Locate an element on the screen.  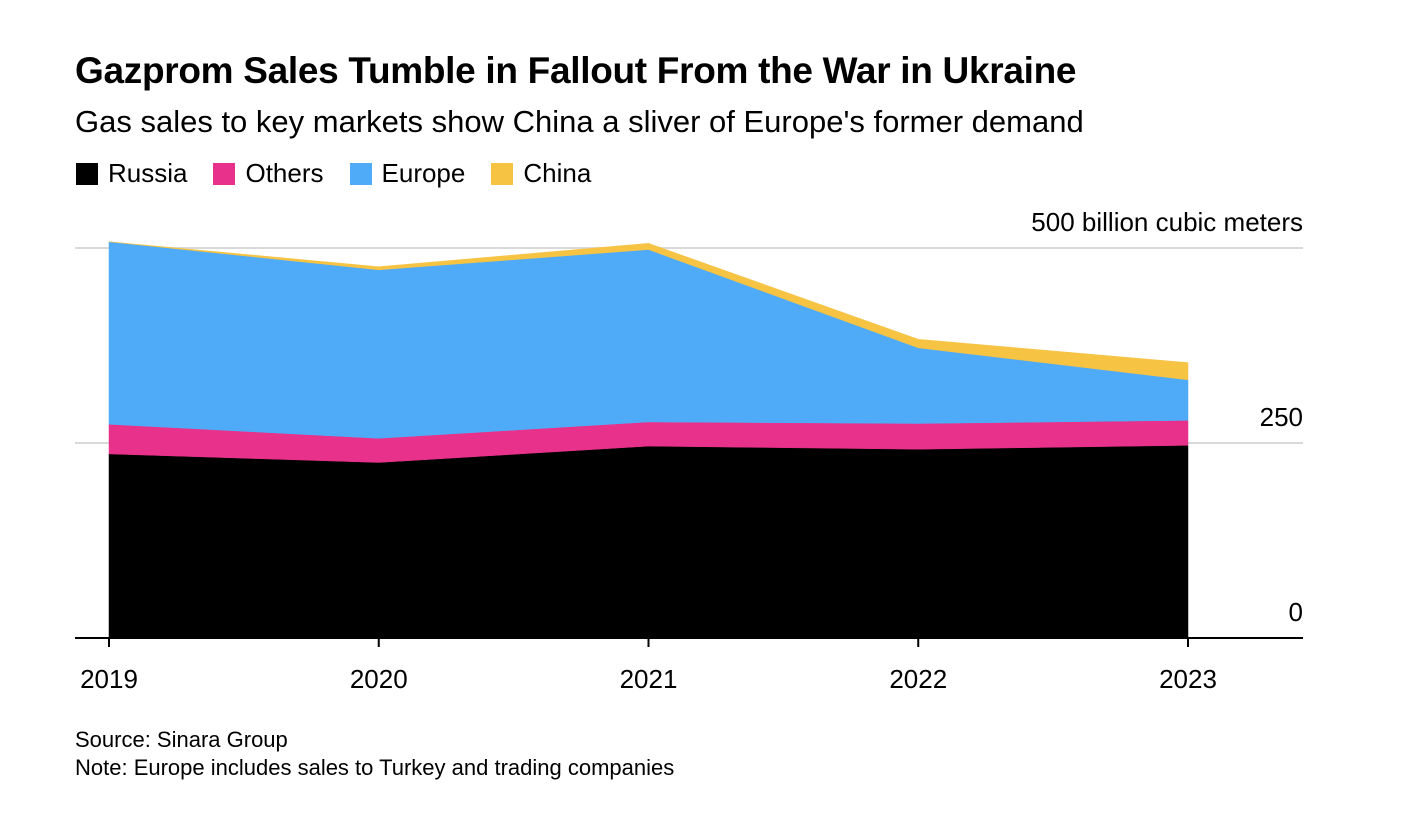
legend-label-others: Others is located at coordinates (284, 173).